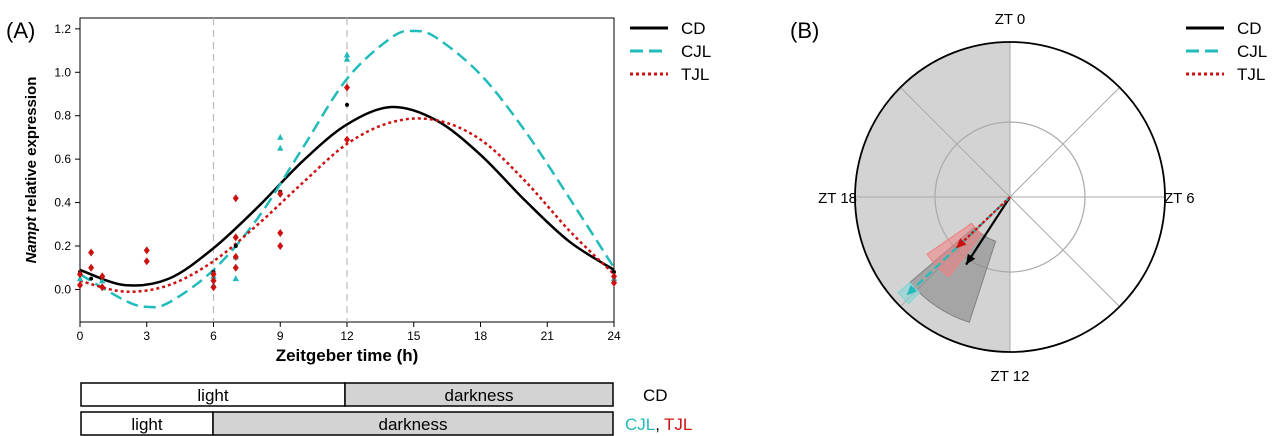 The width and height of the screenshot is (1279, 436). What do you see at coordinates (954, 259) in the screenshot?
I see `polar-marks` at bounding box center [954, 259].